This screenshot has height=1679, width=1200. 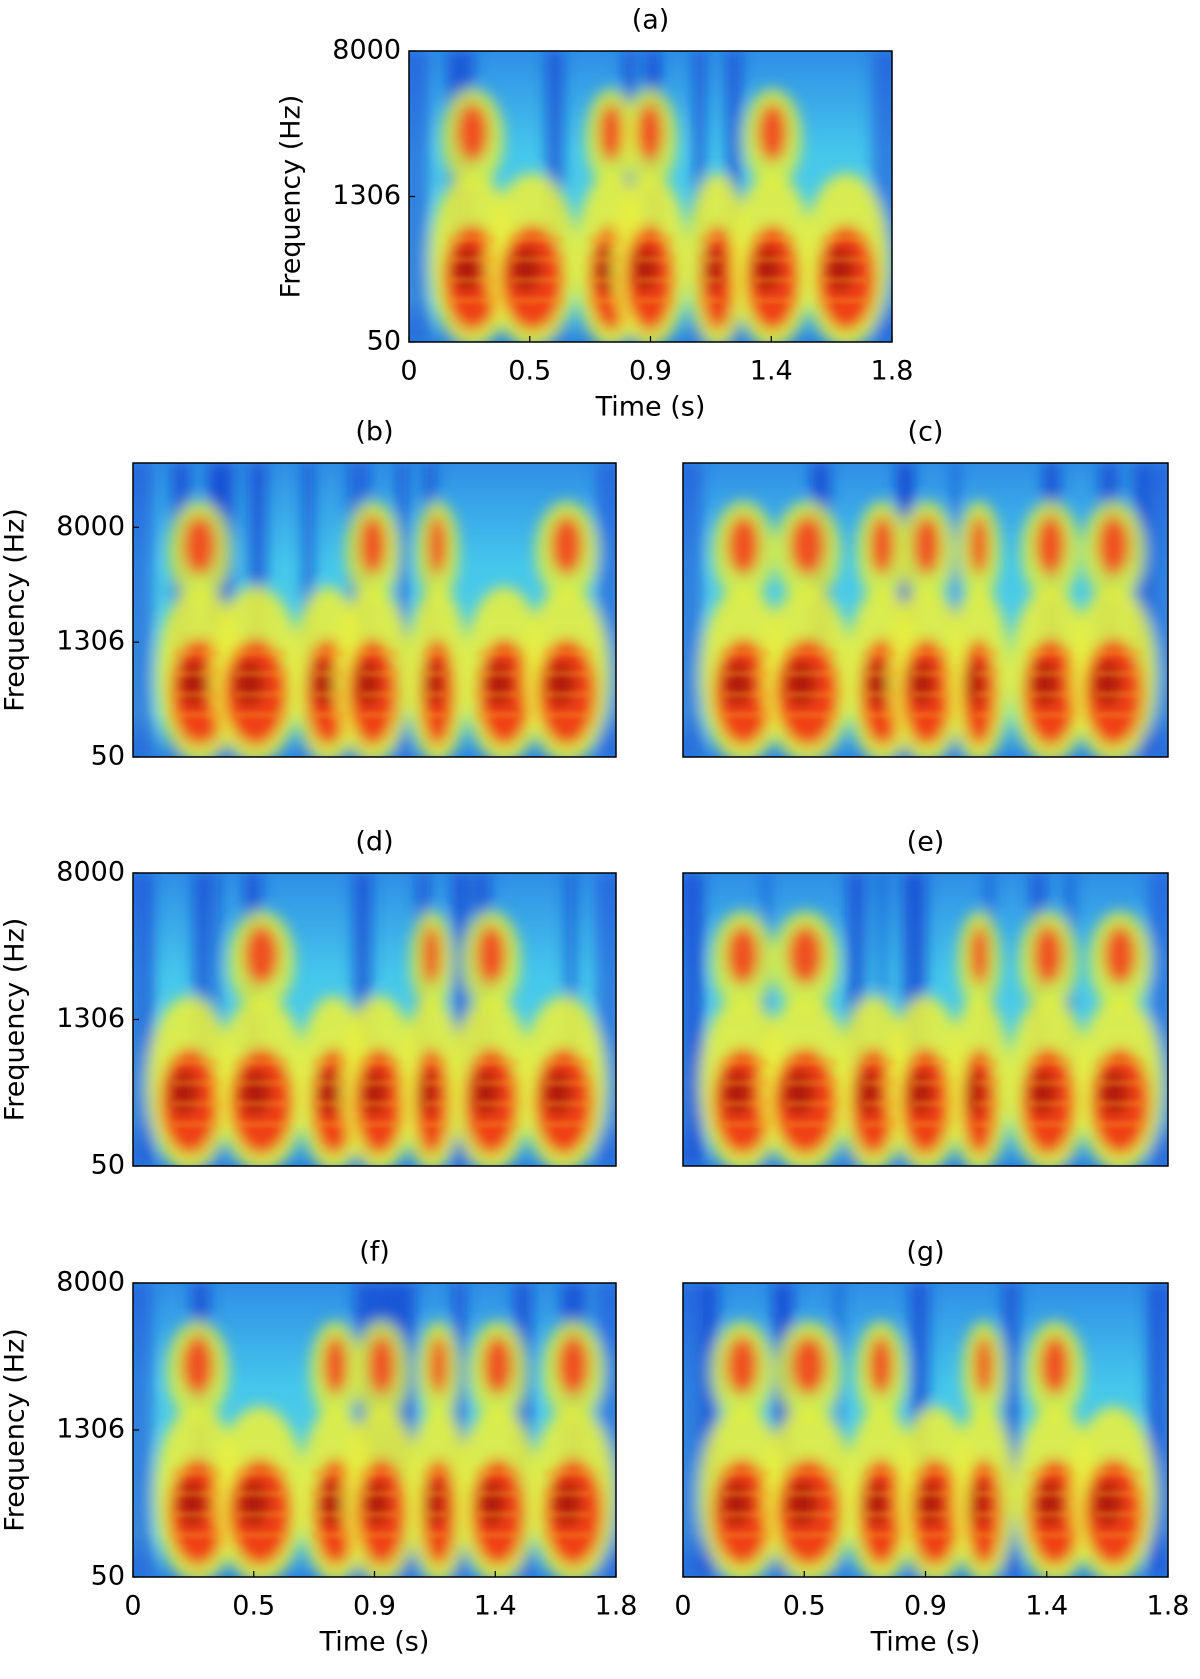 I want to click on panel-title: (f), so click(x=374, y=1252).